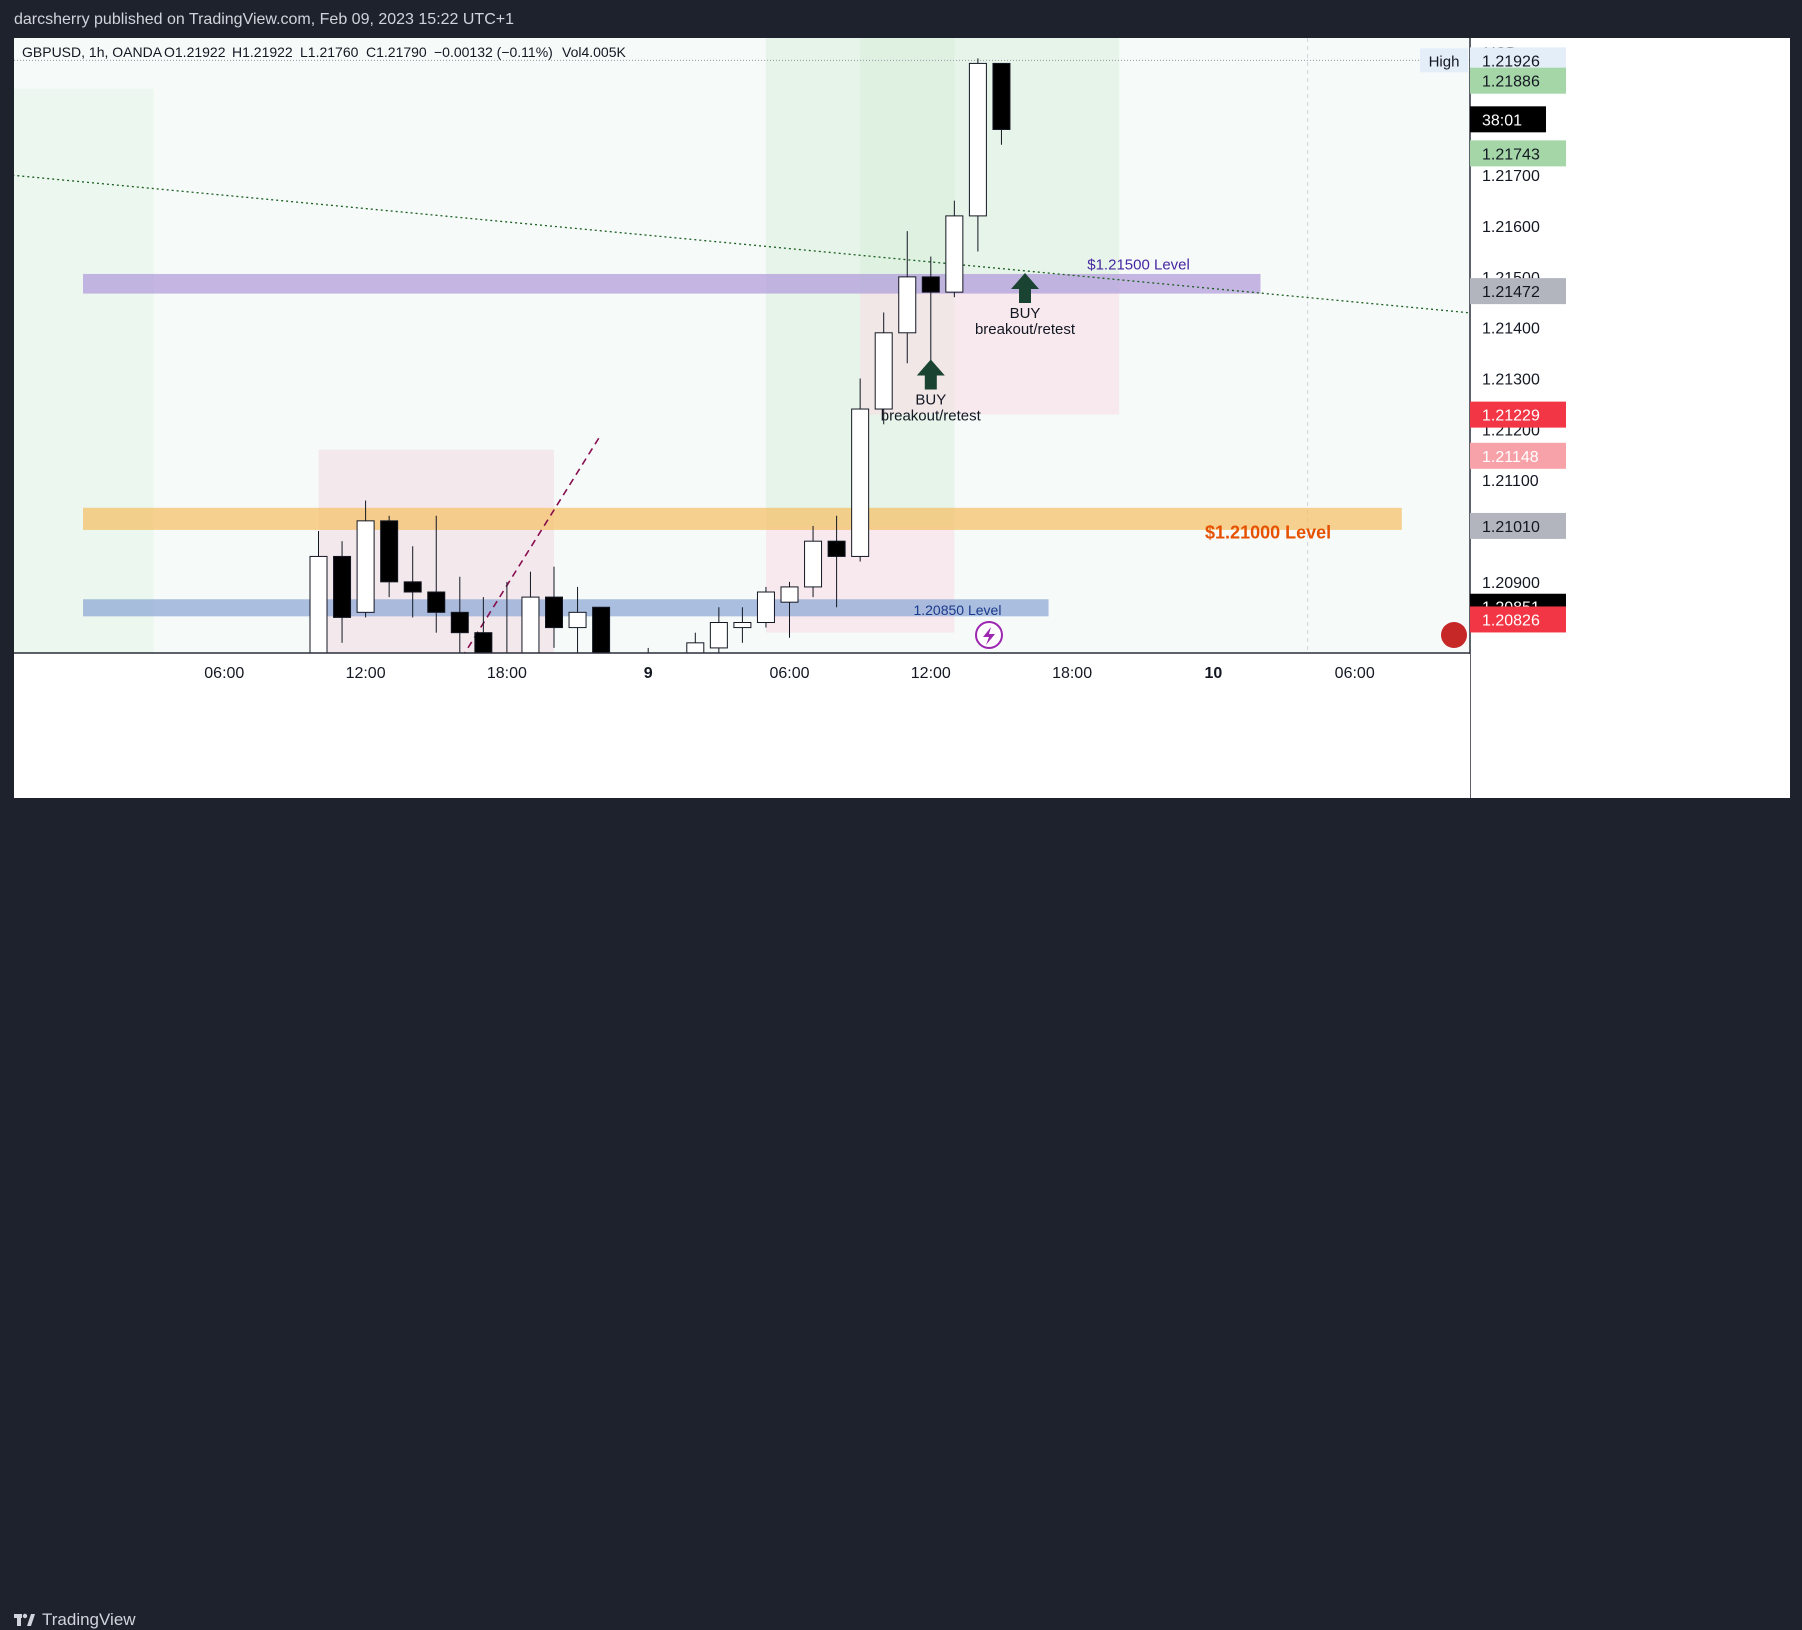 This screenshot has height=1630, width=1802. What do you see at coordinates (742, 518) in the screenshot?
I see `orange-level-zone` at bounding box center [742, 518].